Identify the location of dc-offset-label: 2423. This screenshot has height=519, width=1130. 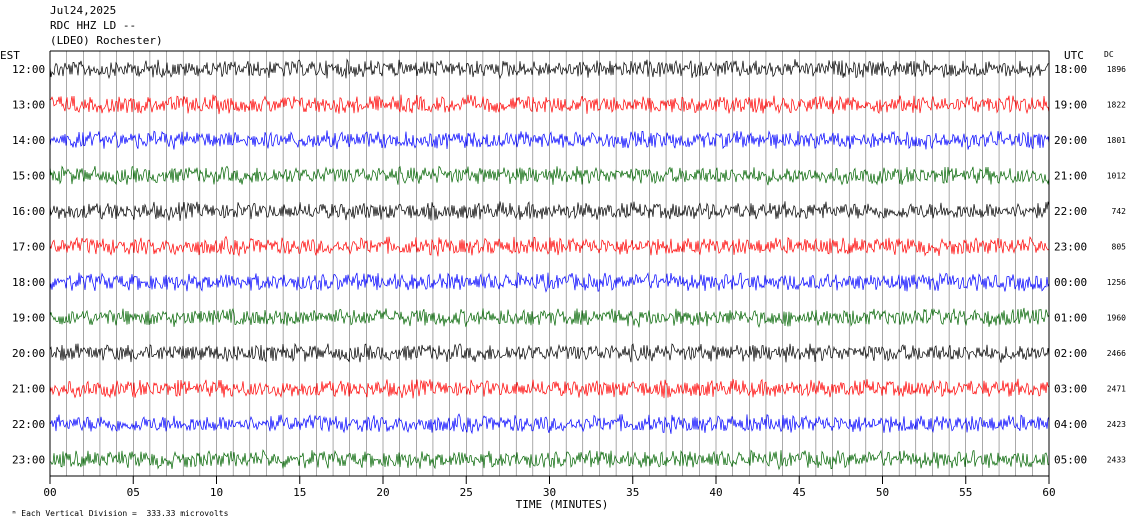
(1116, 424).